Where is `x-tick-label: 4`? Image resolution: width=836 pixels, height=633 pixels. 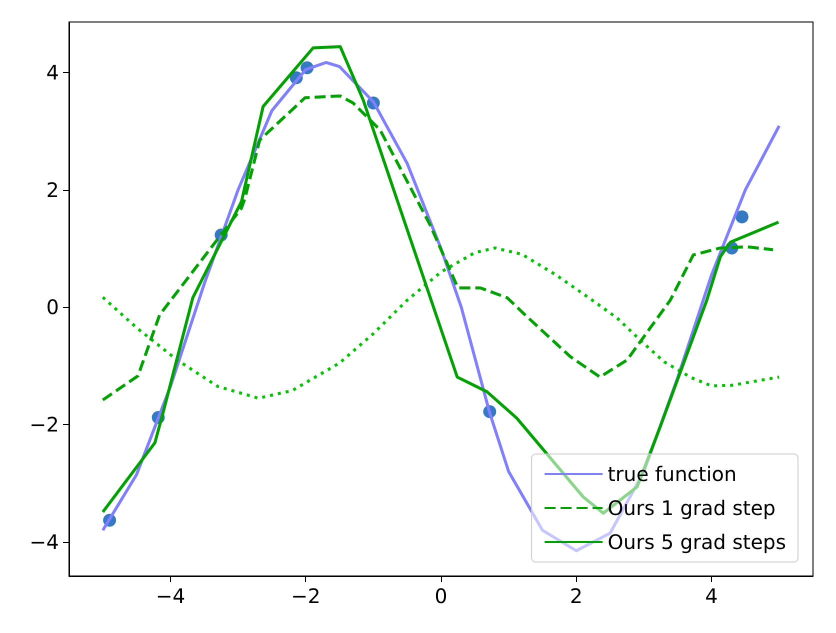 x-tick-label: 4 is located at coordinates (711, 596).